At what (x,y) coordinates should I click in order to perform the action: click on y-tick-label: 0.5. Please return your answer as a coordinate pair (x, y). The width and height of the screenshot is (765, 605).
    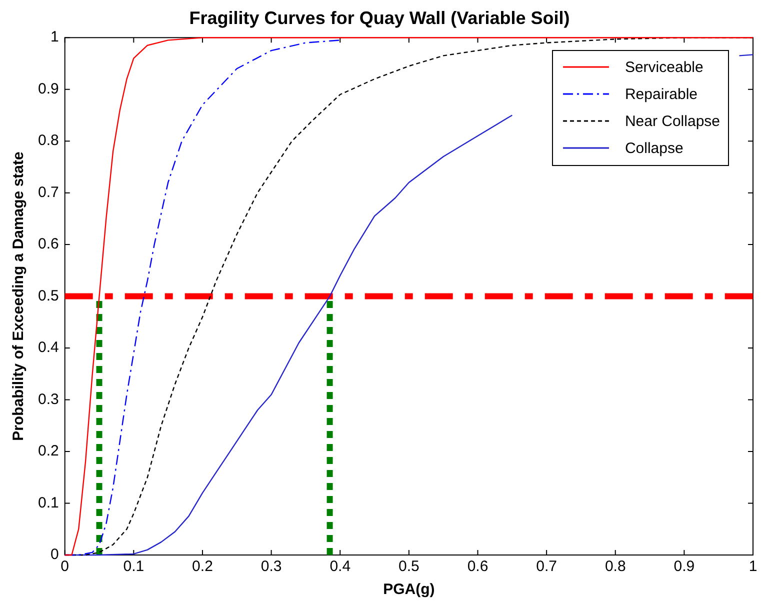
    Looking at the image, I should click on (48, 295).